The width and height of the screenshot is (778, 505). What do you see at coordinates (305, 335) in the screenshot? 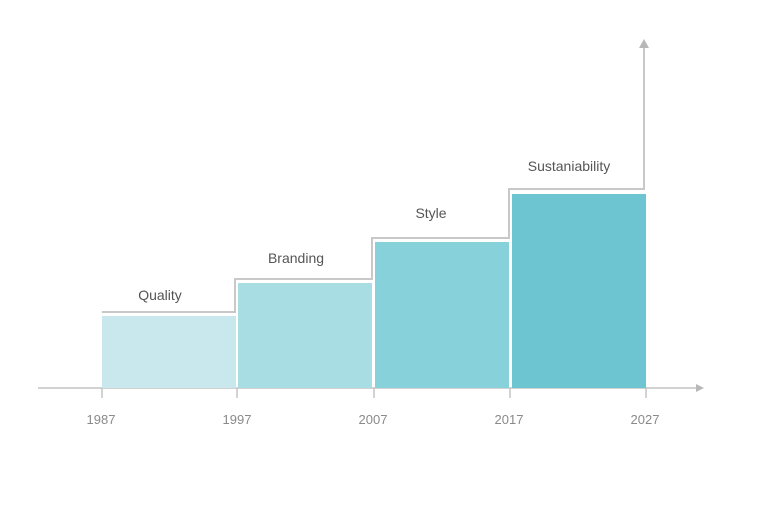
I see `step-bar-branding` at bounding box center [305, 335].